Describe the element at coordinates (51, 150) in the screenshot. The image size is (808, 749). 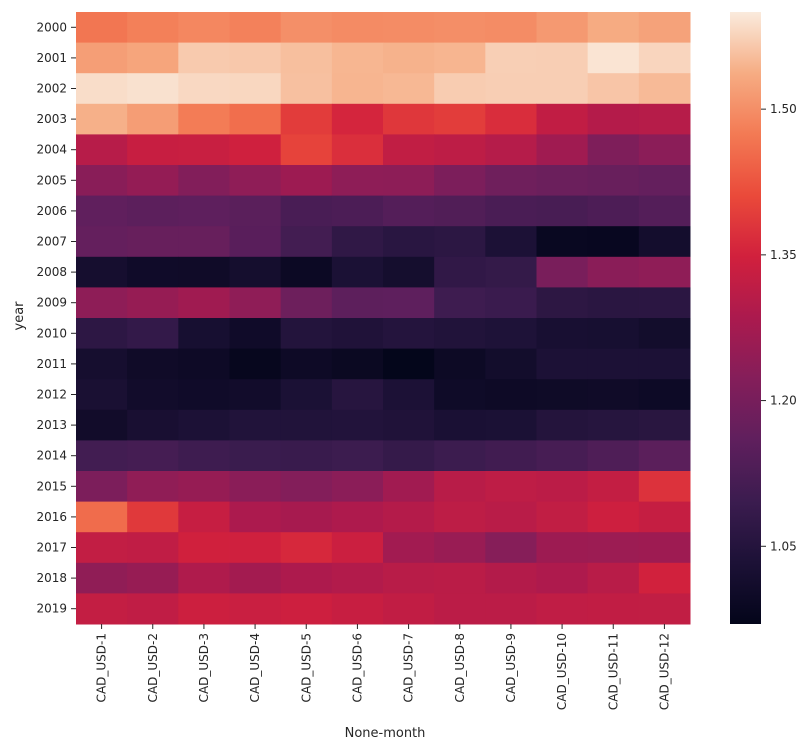
I see `y-tick-label: 2004` at that location.